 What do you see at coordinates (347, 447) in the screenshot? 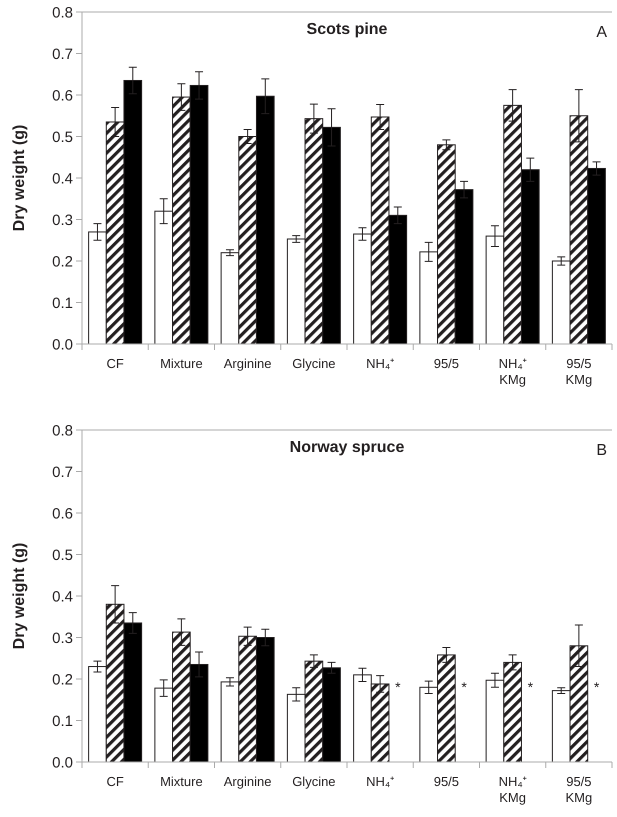
I see `text: Norway spruce` at bounding box center [347, 447].